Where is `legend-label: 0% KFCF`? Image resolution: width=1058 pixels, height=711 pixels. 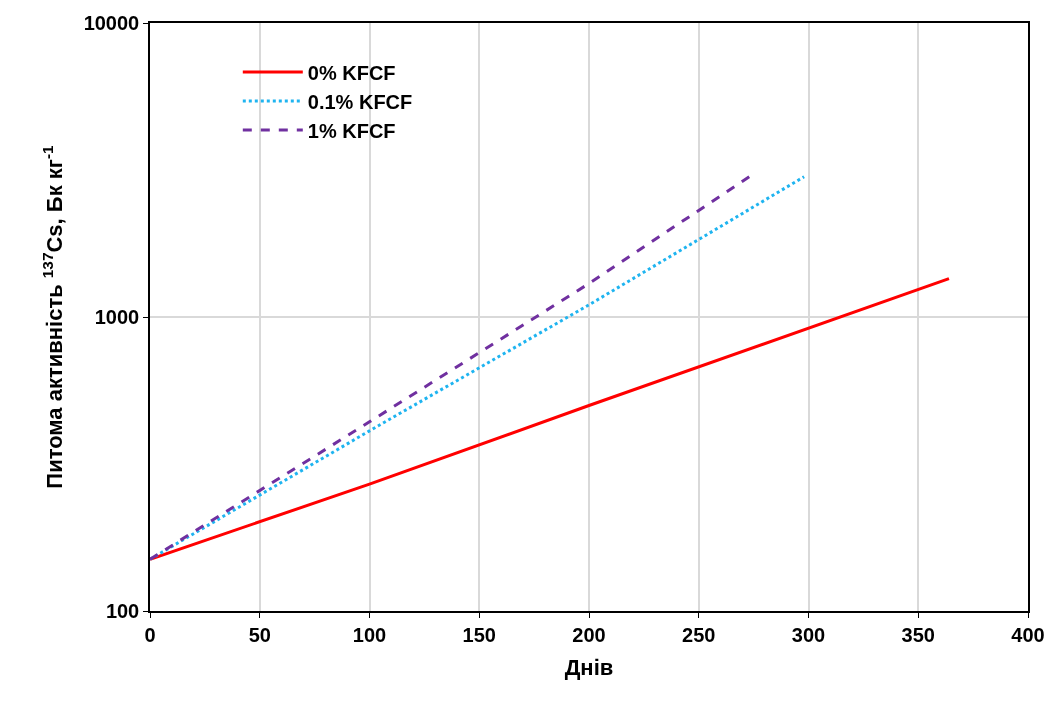 legend-label: 0% KFCF is located at coordinates (351, 72).